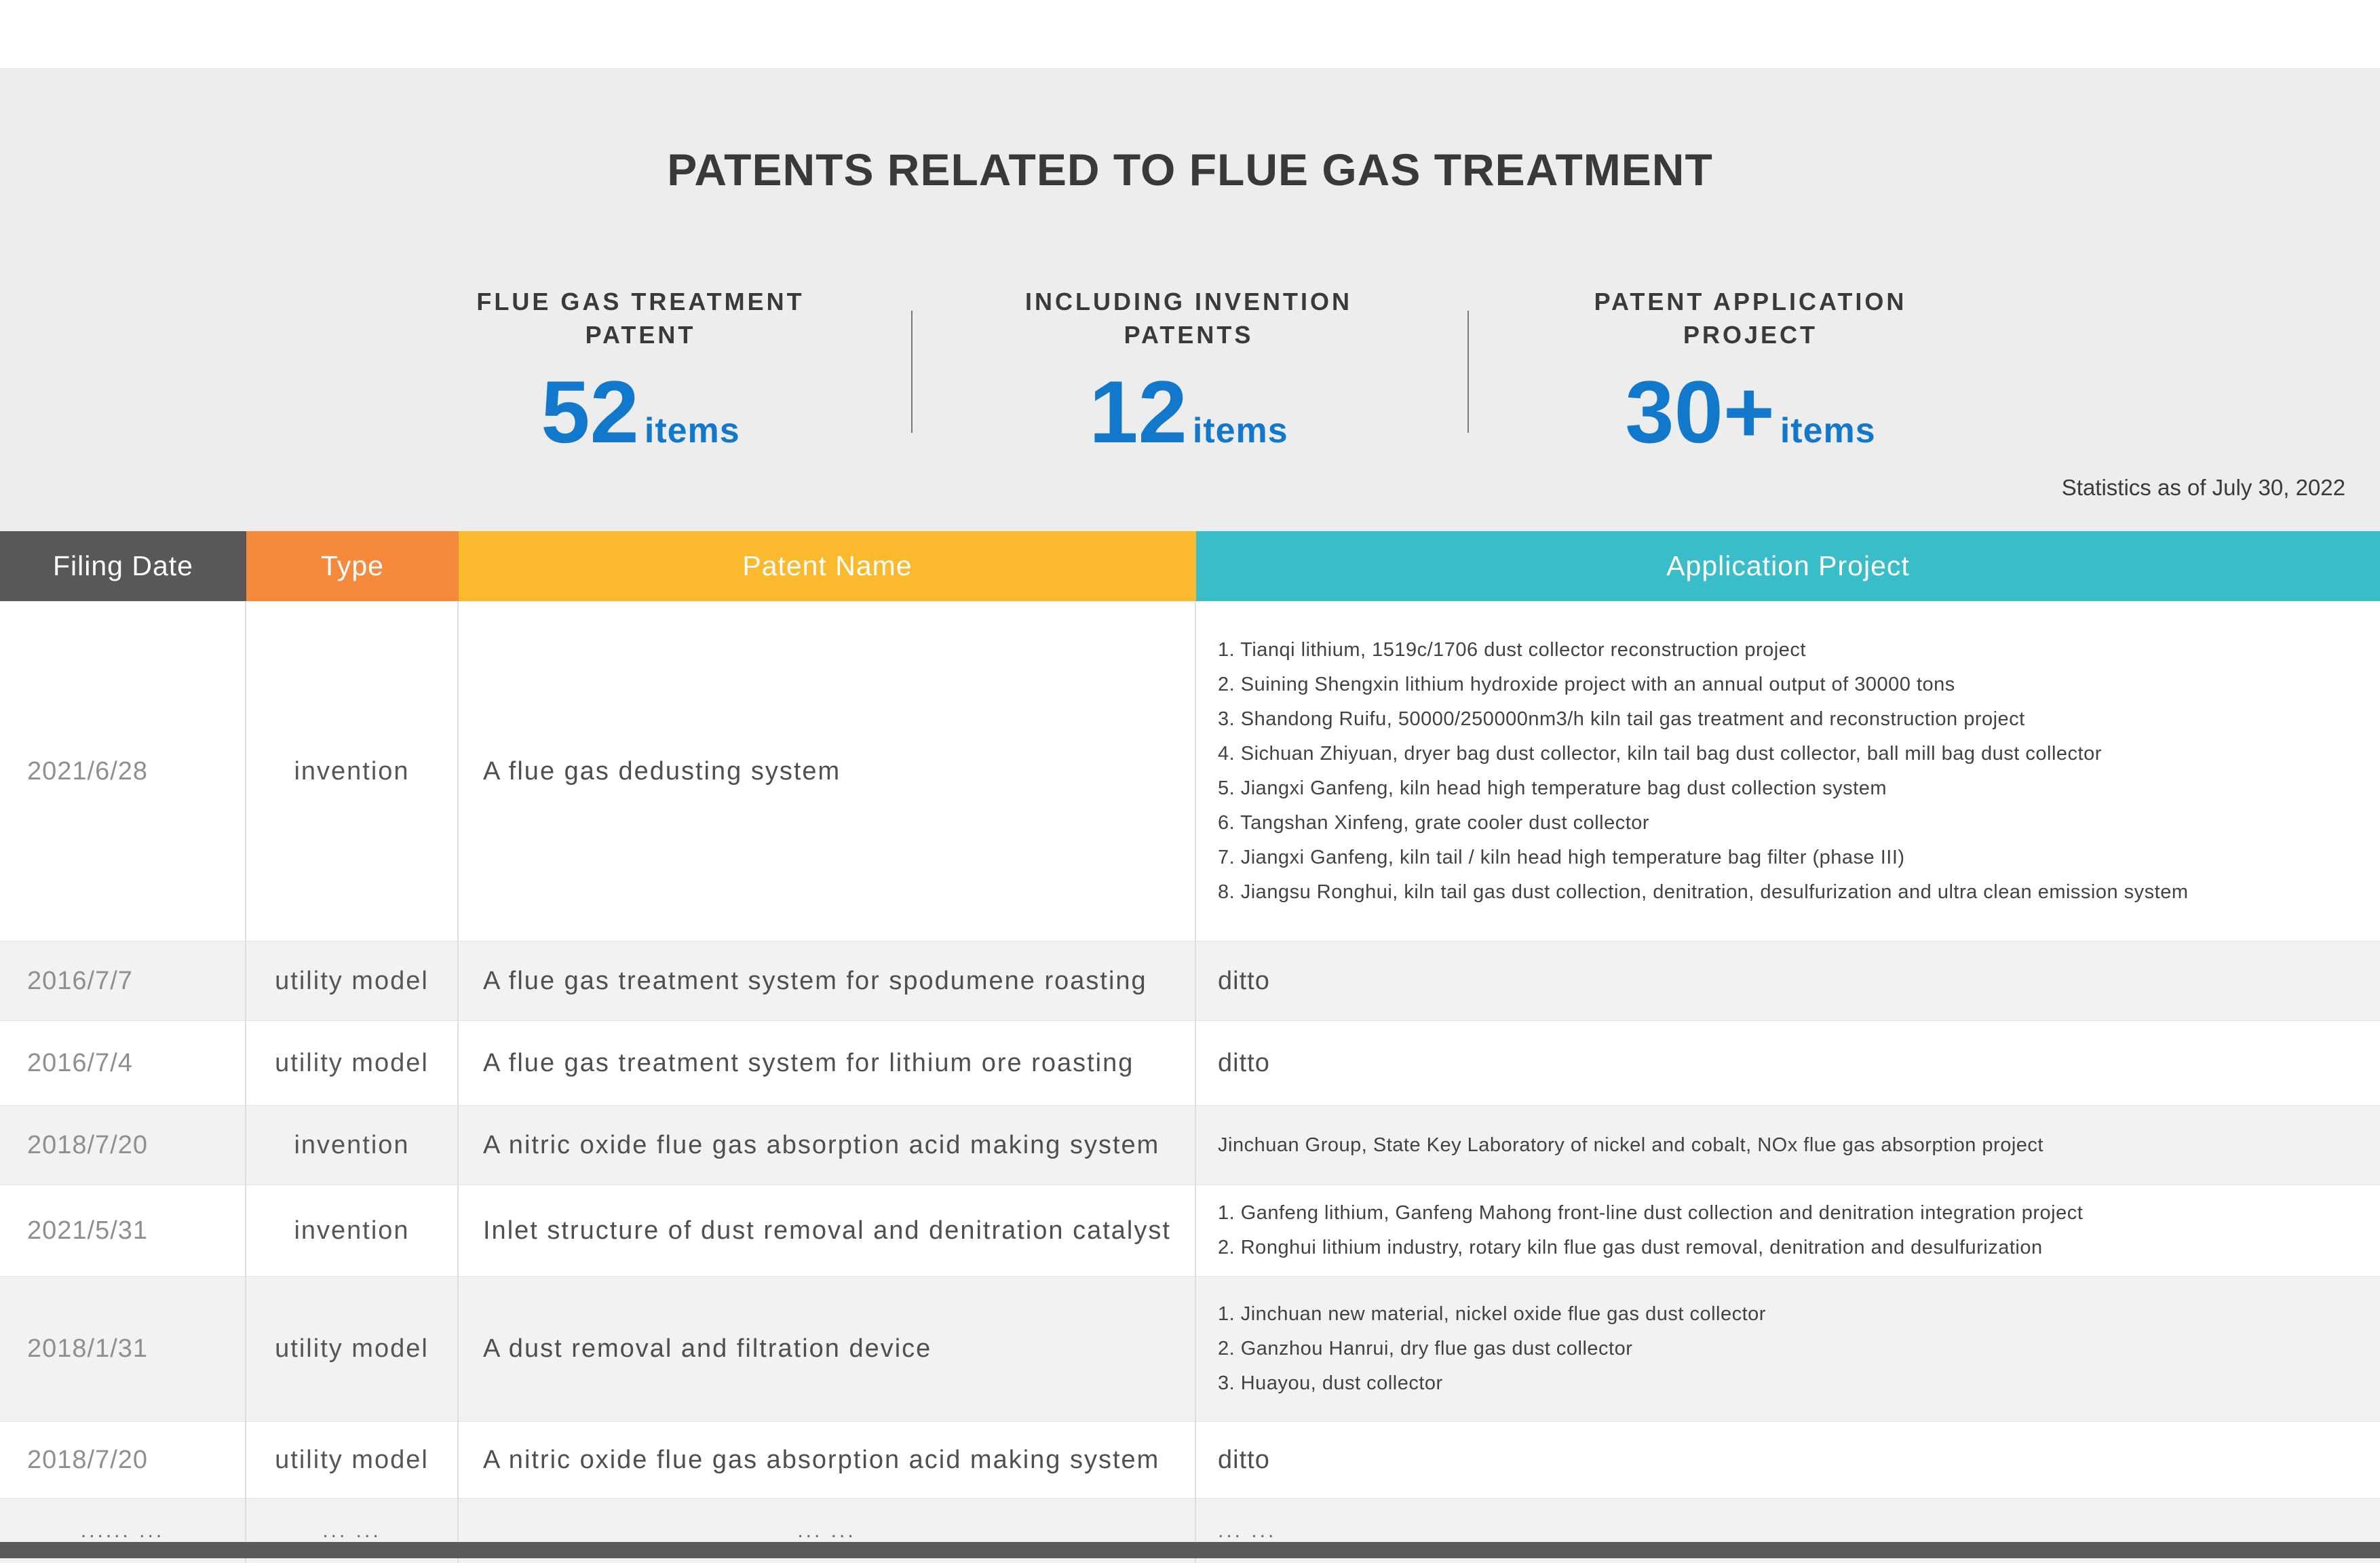 The width and height of the screenshot is (2380, 1563). Describe the element at coordinates (123, 566) in the screenshot. I see `header-cell-filing-date: Filing Date` at that location.